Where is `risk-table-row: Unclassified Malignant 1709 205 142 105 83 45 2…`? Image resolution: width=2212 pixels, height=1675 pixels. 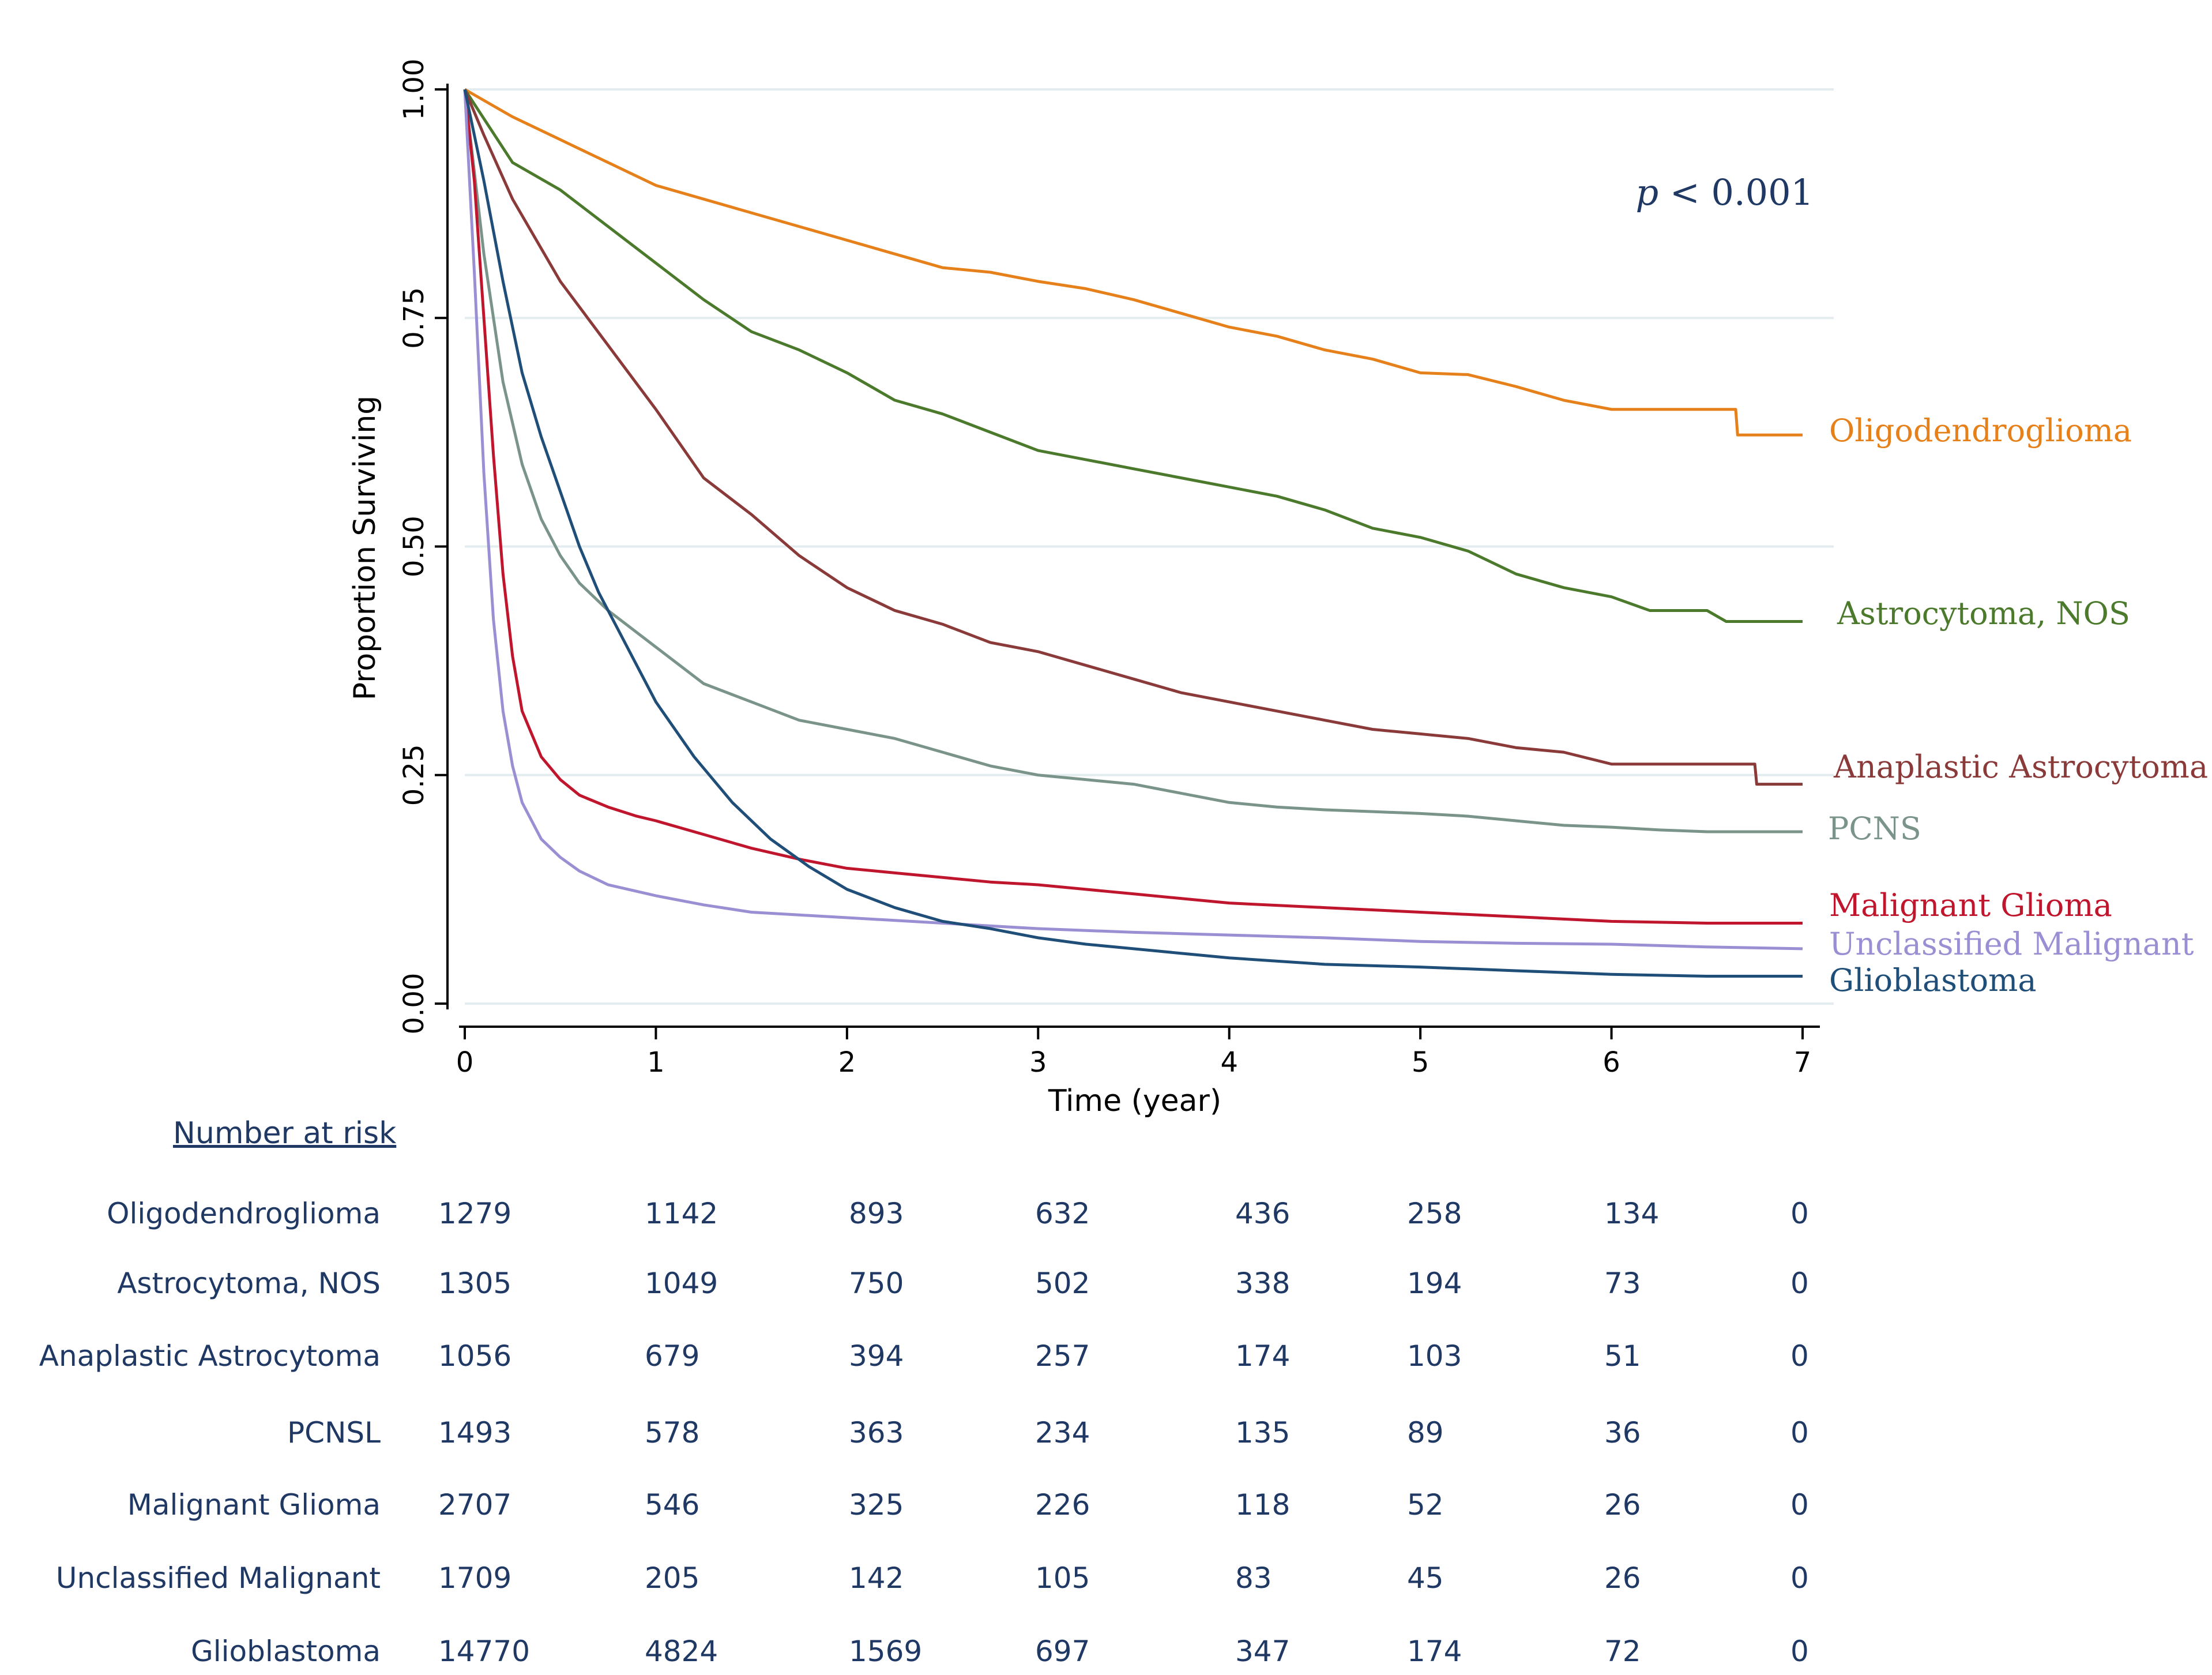 risk-table-row: Unclassified Malignant 1709 205 142 105 83 45 2… is located at coordinates (951, 1582).